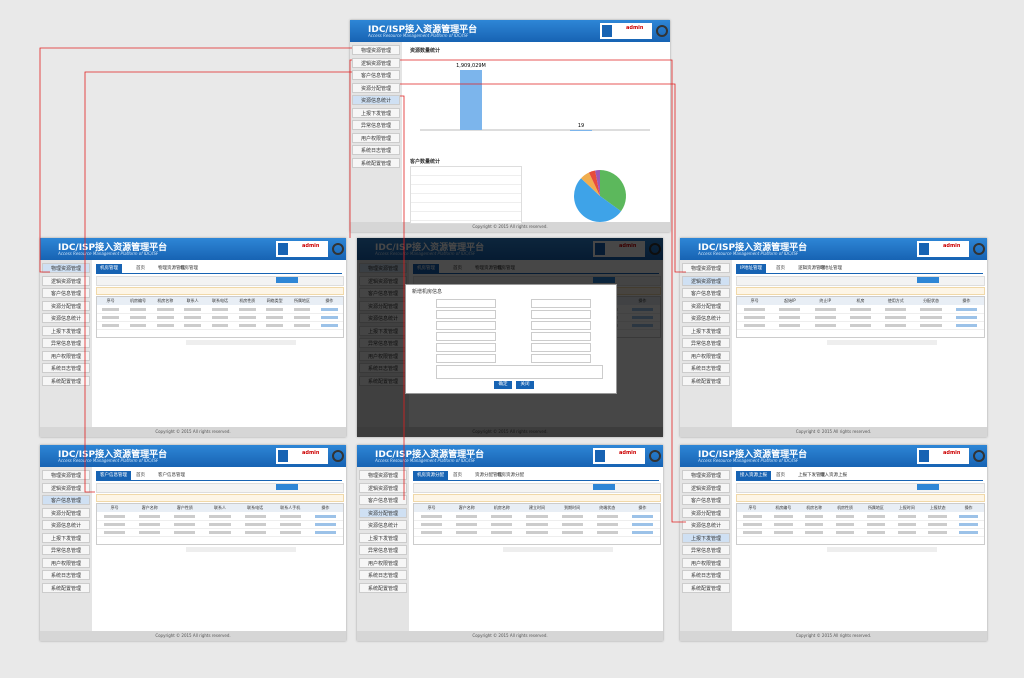 The width and height of the screenshot is (1024, 678). I want to click on breadcrumb: 机房资源分配, so click(510, 475).